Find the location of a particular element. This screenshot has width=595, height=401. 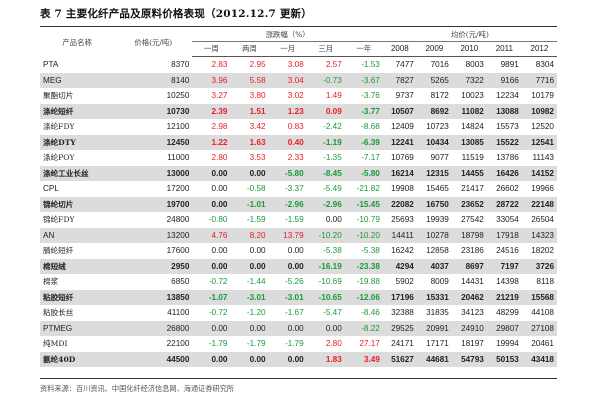

top-rule is located at coordinates (298, 26).